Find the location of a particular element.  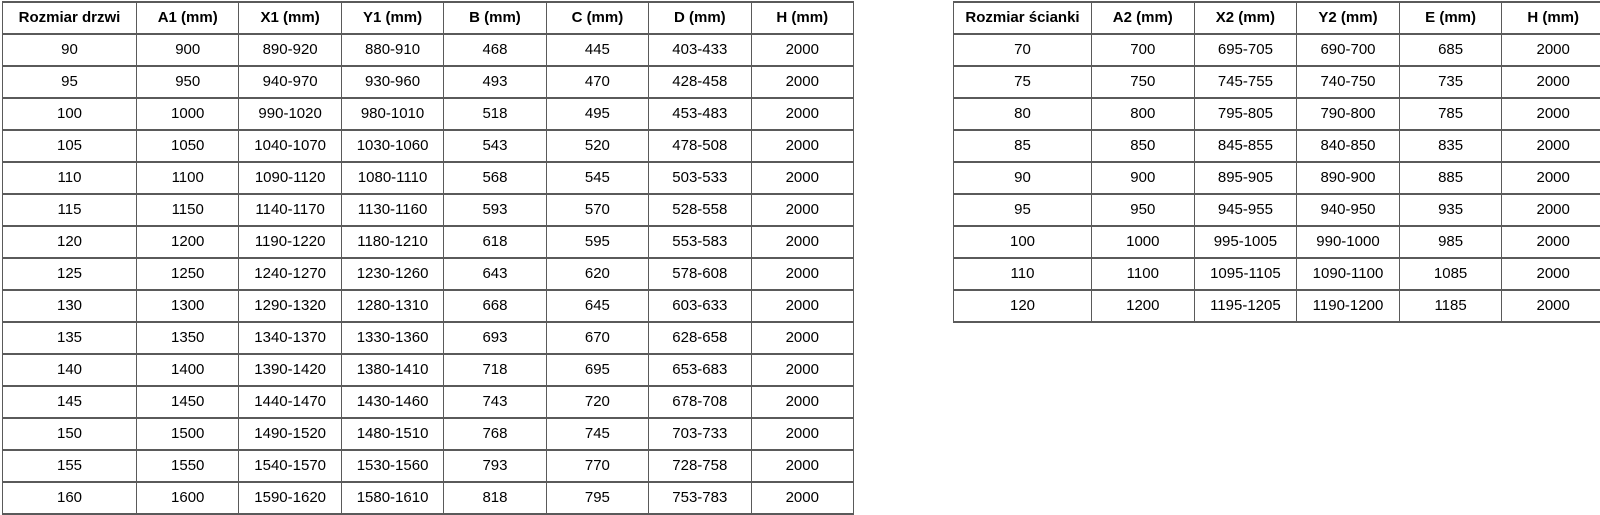

table-cell: 628-658 is located at coordinates (700, 338).